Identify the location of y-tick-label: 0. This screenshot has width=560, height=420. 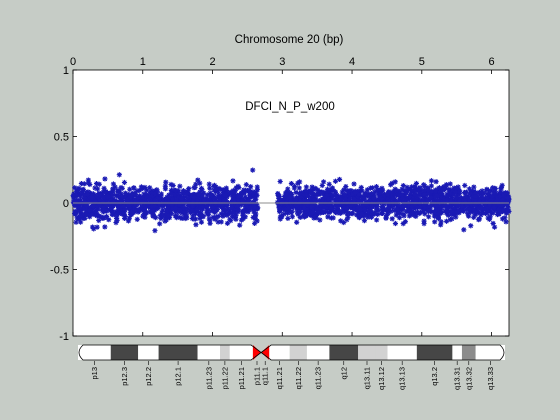
(66, 204).